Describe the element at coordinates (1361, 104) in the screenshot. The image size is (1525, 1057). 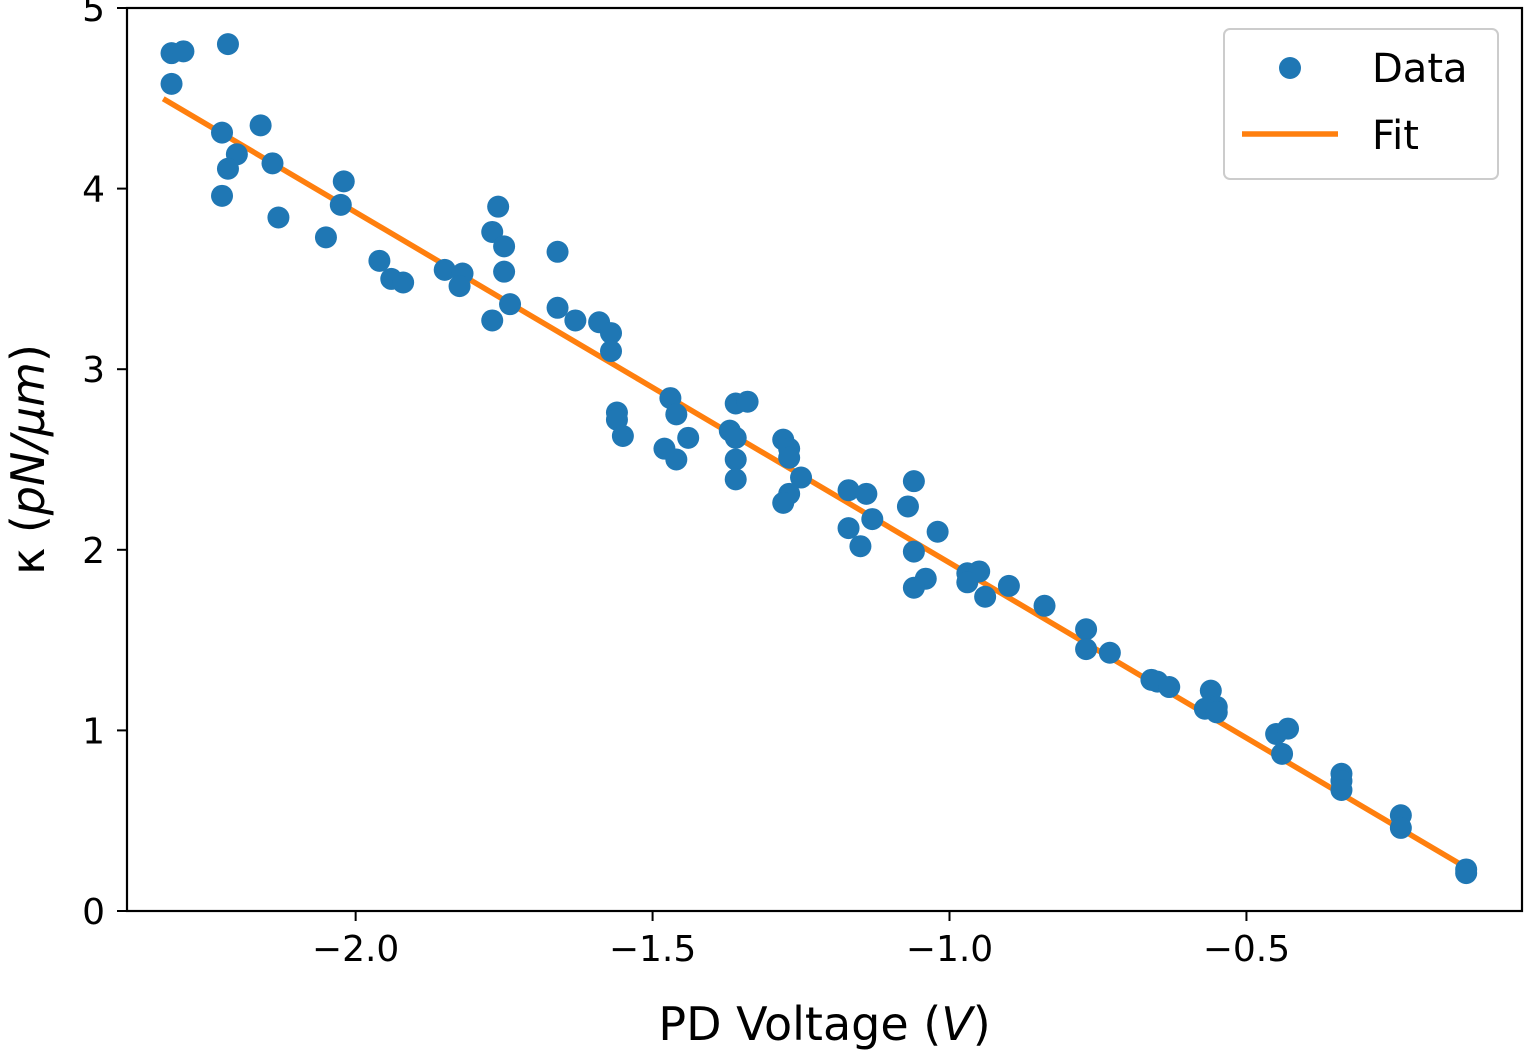
I see `legend: Data Fit` at that location.